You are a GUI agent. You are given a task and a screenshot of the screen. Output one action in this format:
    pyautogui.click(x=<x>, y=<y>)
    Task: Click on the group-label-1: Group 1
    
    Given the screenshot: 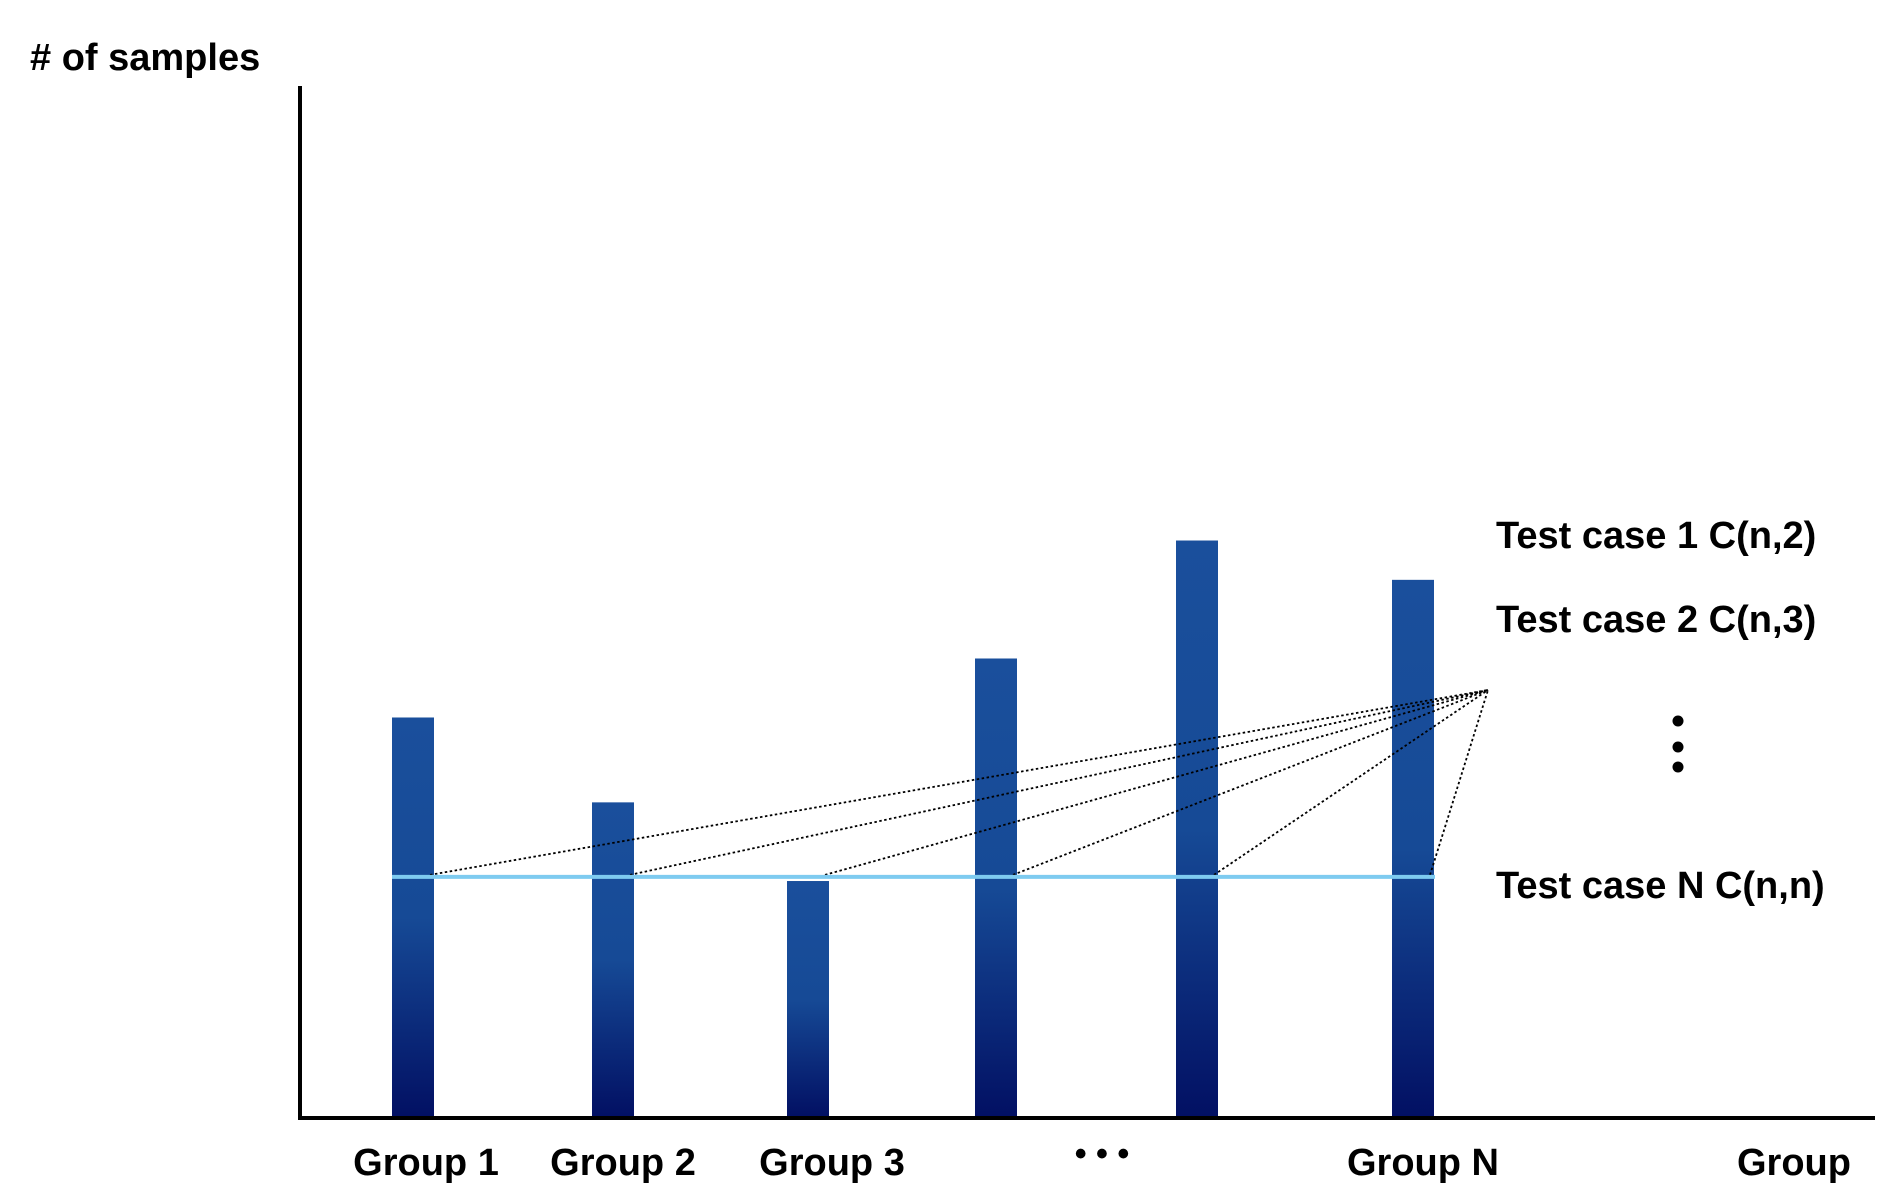 What is the action you would take?
    pyautogui.click(x=426, y=1163)
    